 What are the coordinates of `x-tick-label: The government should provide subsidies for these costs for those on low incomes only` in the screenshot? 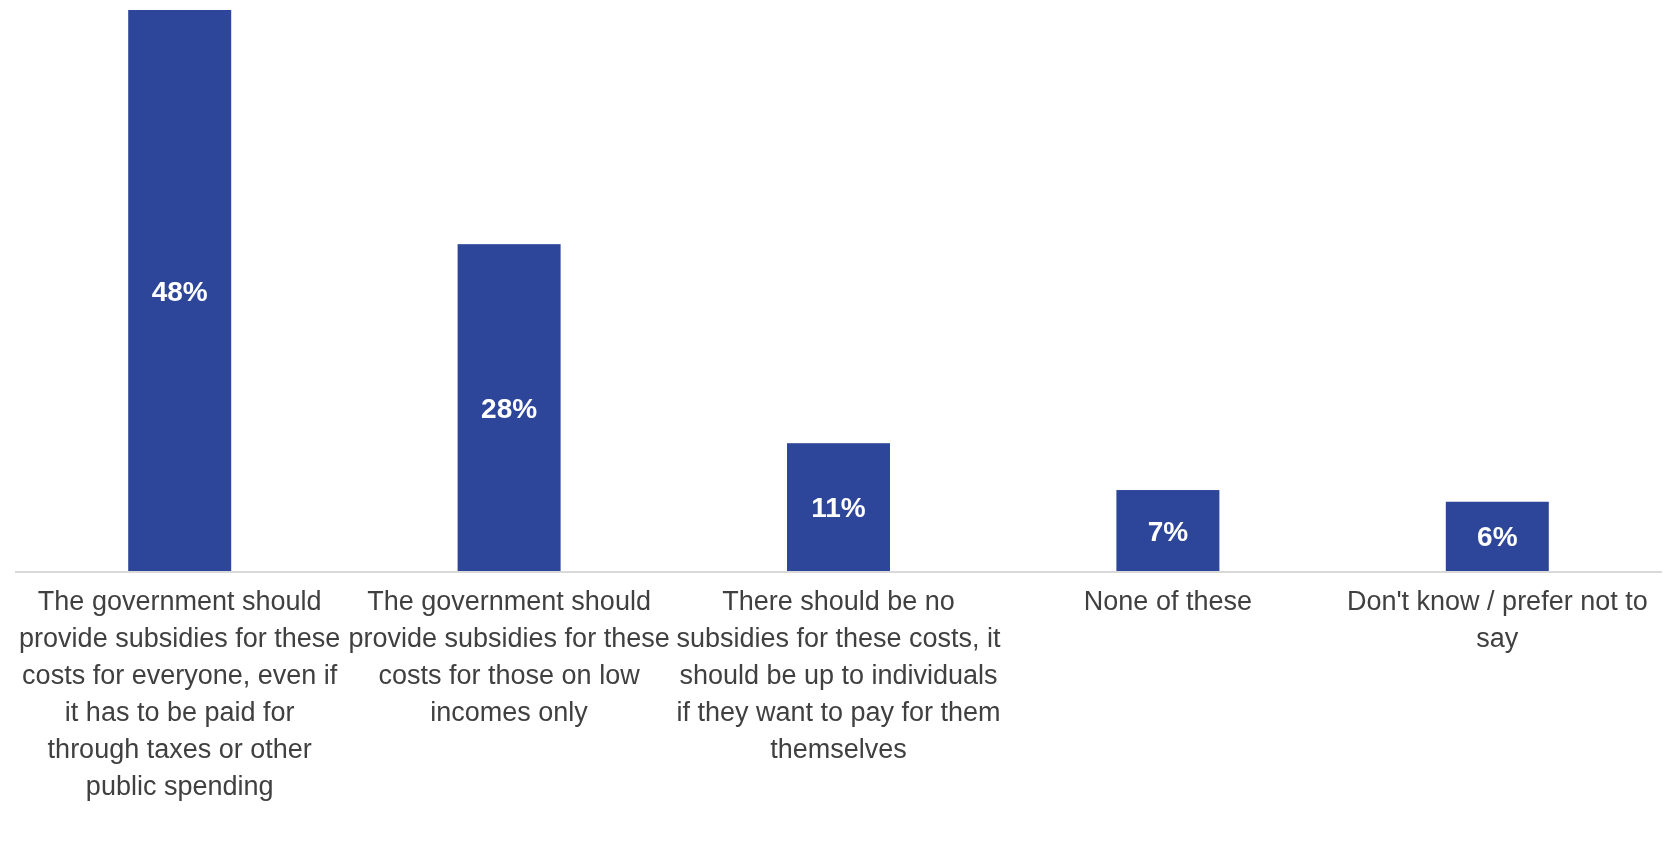 It's located at (509, 656).